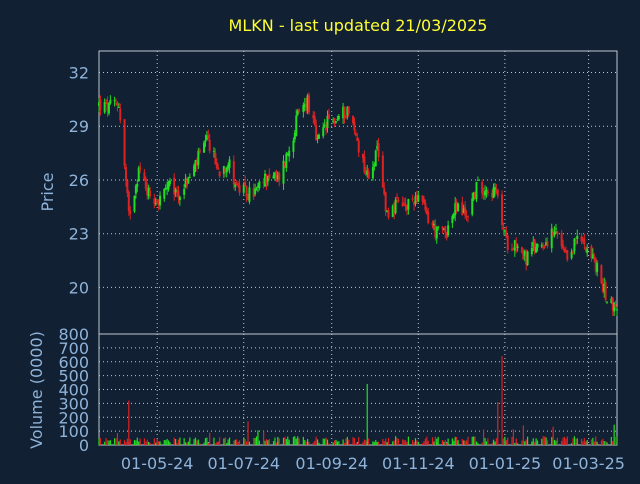 This screenshot has width=640, height=484. What do you see at coordinates (588, 463) in the screenshot?
I see `x-tick-label: 01-03-25` at bounding box center [588, 463].